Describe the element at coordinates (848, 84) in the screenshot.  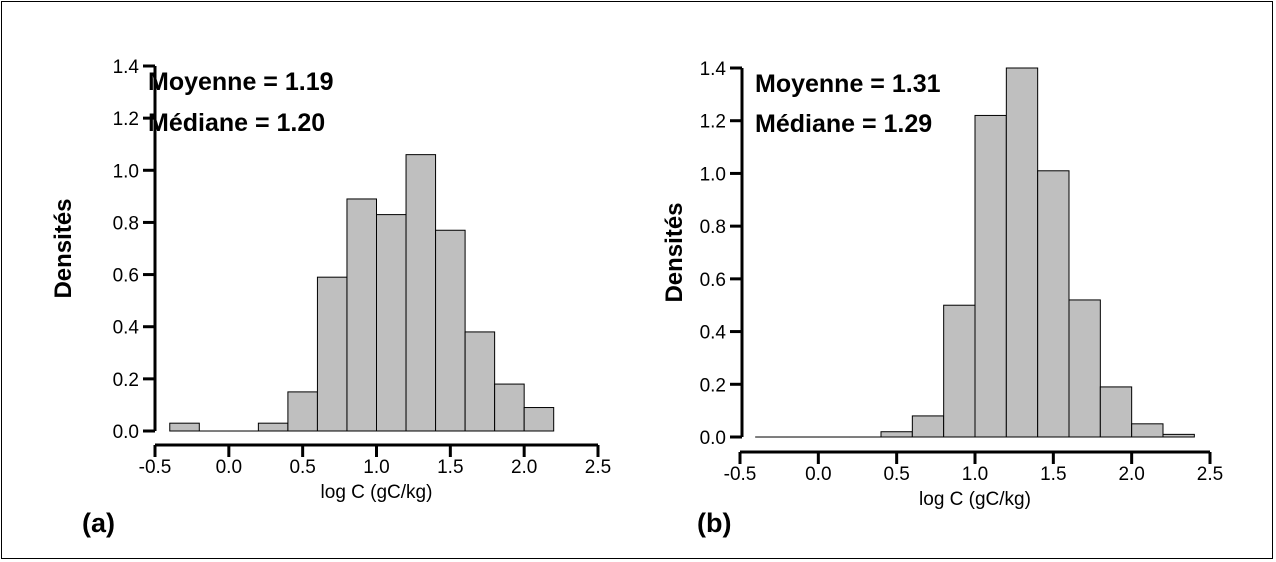
I see `mean-annotation: Moyenne = 1.31` at that location.